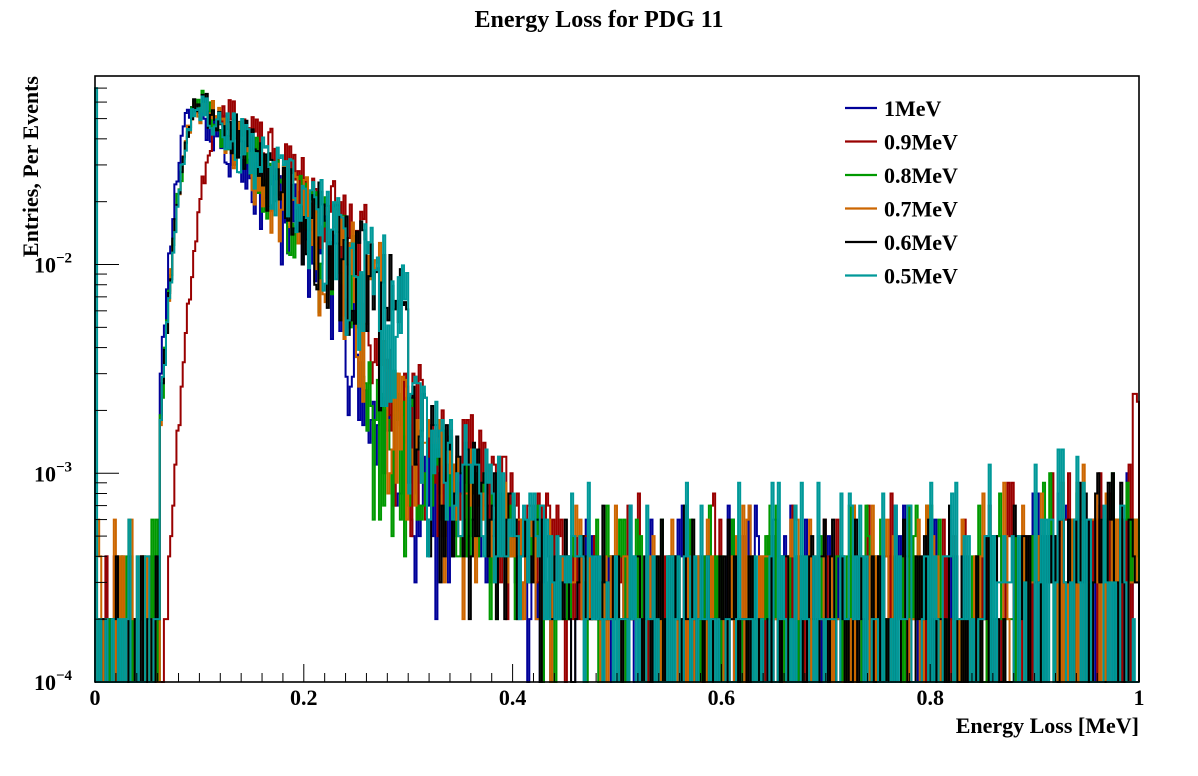 Image resolution: width=1198 pixels, height=776 pixels. Describe the element at coordinates (722, 697) in the screenshot. I see `x-tick-label: 0.6` at that location.